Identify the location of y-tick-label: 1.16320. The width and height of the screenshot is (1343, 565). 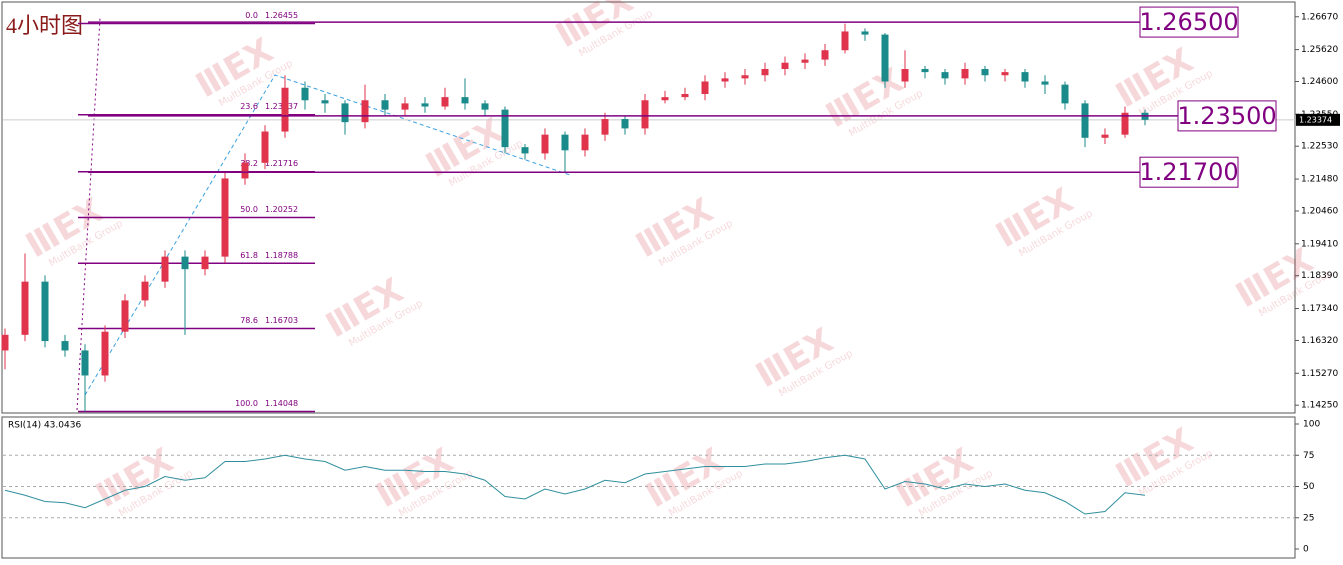
(1319, 341).